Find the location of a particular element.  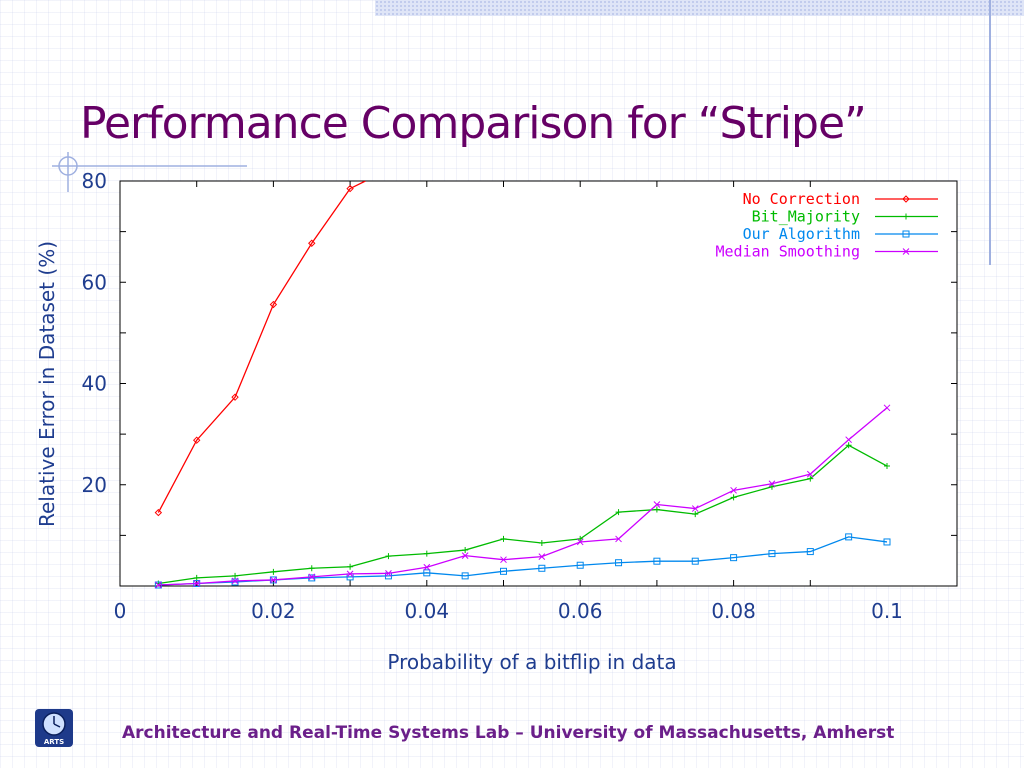

legend-label-no-correction: No Correction is located at coordinates (801, 199).